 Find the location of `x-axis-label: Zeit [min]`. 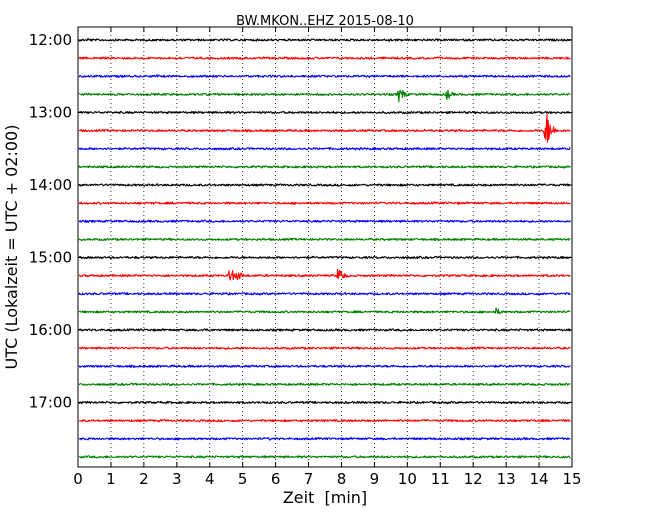

x-axis-label: Zeit [min] is located at coordinates (325, 497).